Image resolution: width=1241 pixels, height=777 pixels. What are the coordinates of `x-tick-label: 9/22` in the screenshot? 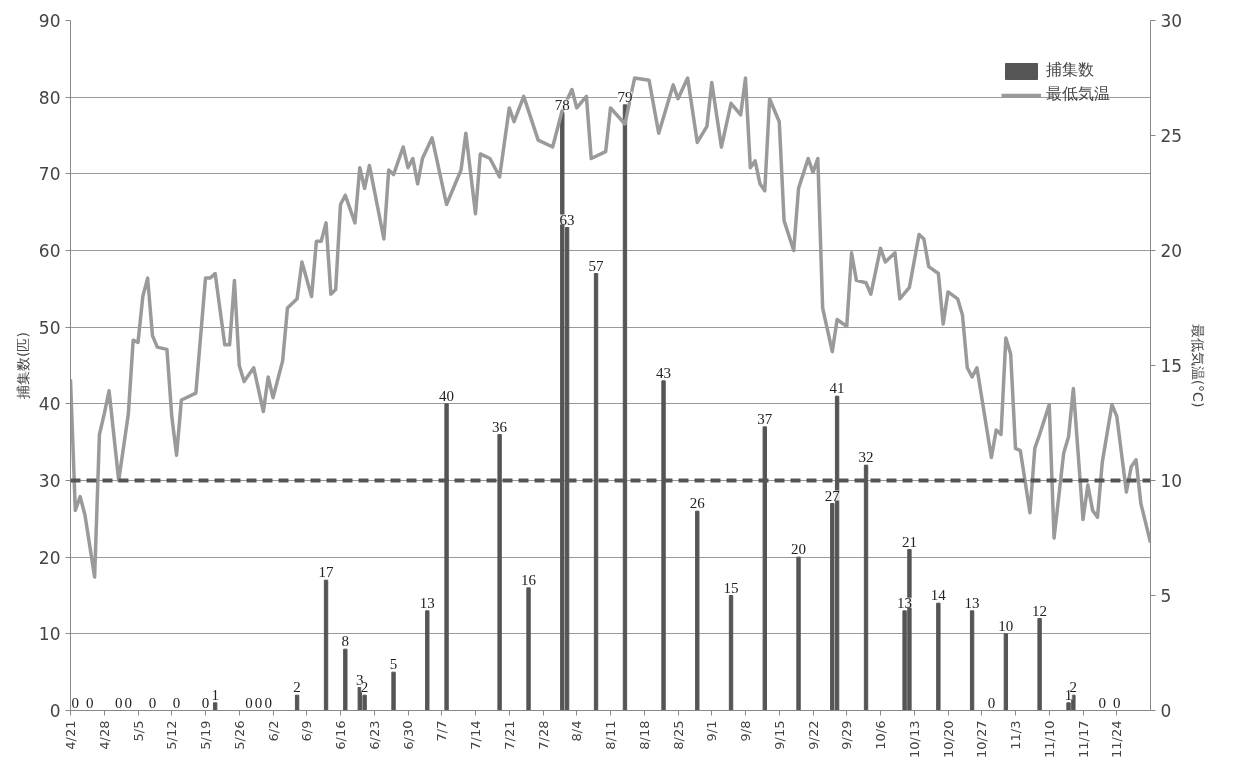 It's located at (813, 735).